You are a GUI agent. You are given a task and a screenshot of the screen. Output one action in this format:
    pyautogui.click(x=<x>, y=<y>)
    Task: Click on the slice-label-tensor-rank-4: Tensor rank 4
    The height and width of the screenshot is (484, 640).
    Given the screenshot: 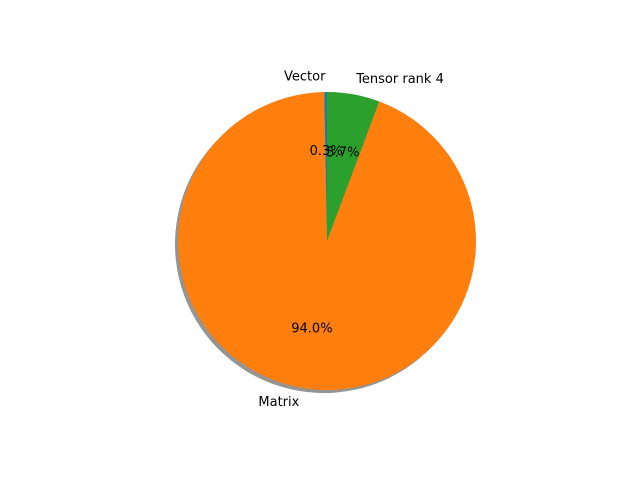 What is the action you would take?
    pyautogui.click(x=399, y=79)
    